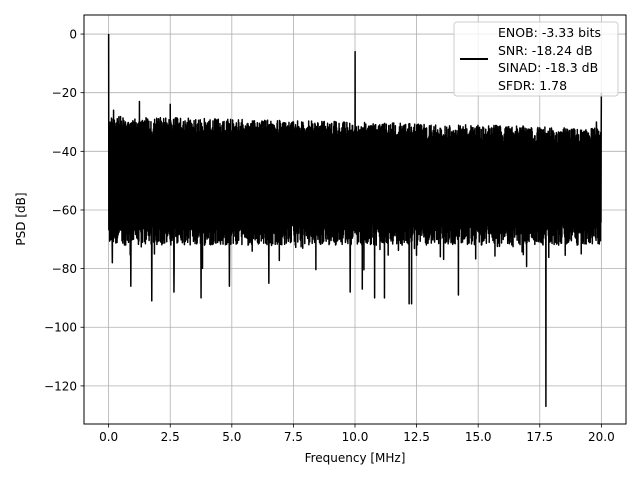  What do you see at coordinates (60, 328) in the screenshot?
I see `y-tick-label: −100` at bounding box center [60, 328].